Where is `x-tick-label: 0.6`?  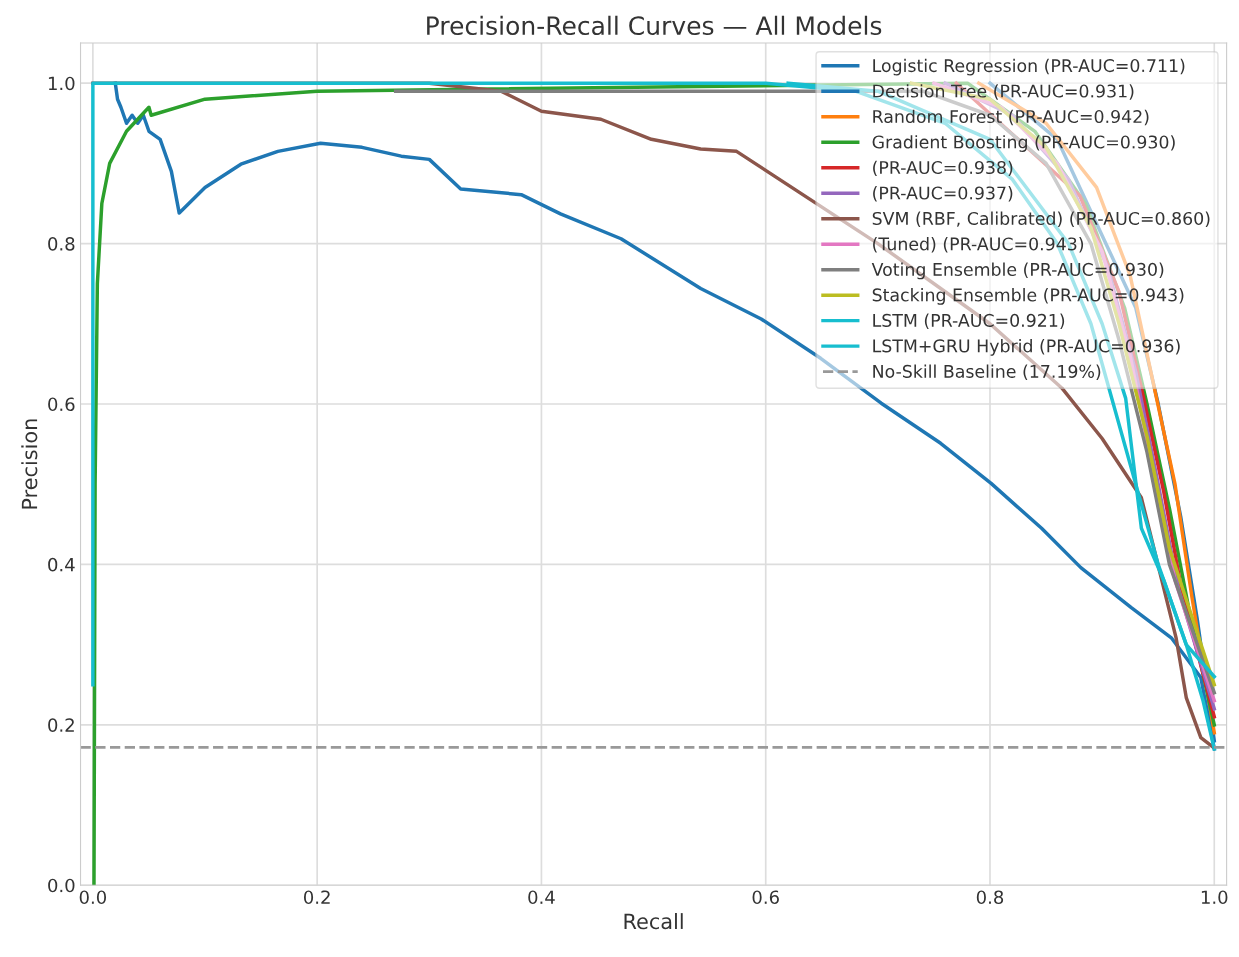
x-tick-label: 0.6 is located at coordinates (765, 897).